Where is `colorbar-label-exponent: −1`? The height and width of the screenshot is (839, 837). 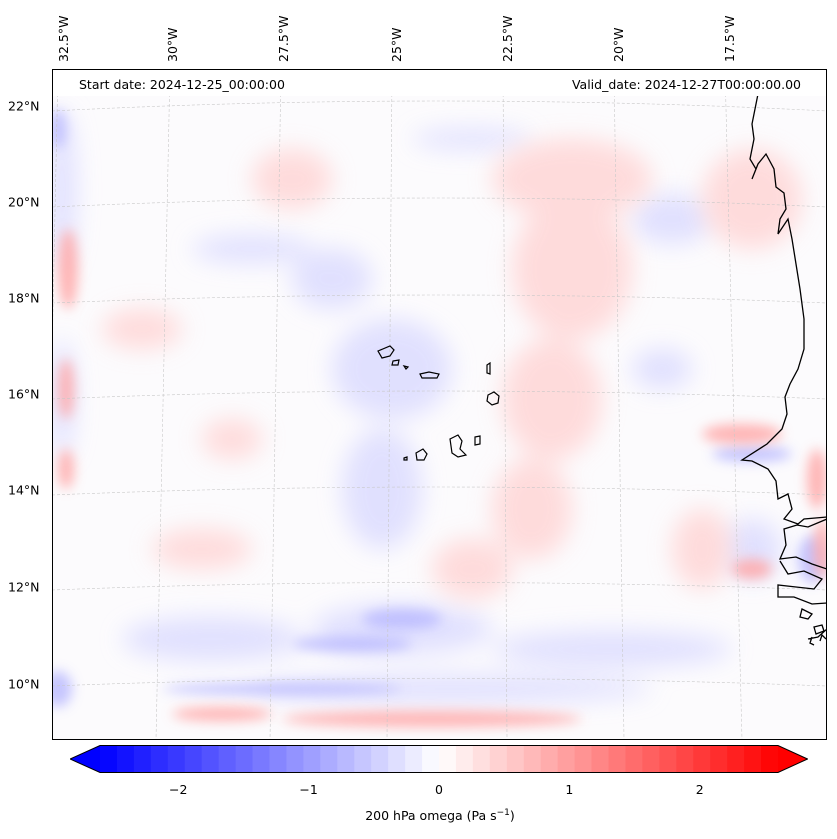 colorbar-label-exponent: −1 is located at coordinates (503, 813).